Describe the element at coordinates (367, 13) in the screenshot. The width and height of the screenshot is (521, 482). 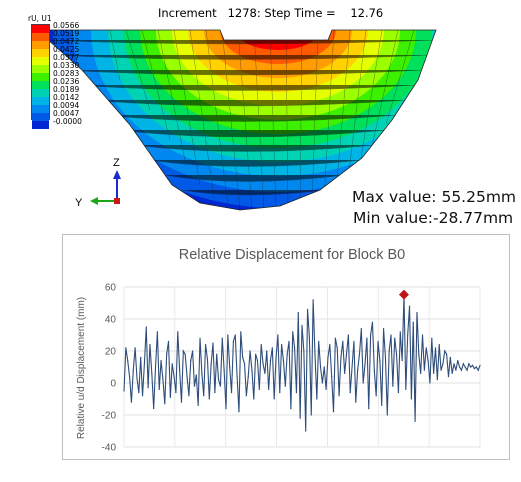
I see `step-time-value: 12.76` at that location.